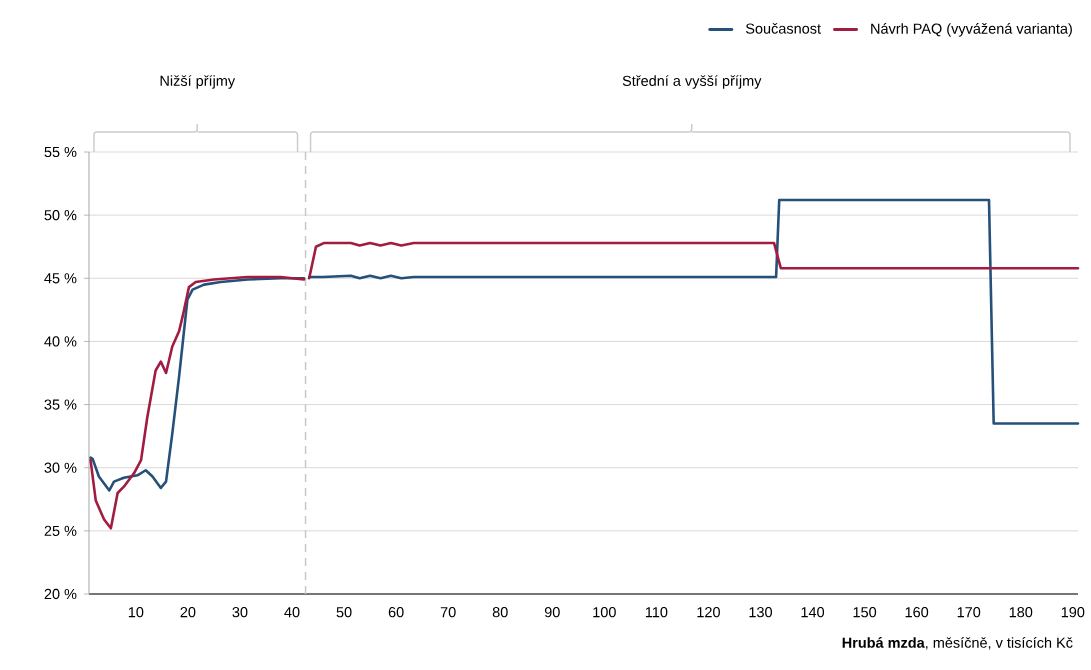 This screenshot has width=1091, height=670. What do you see at coordinates (136, 612) in the screenshot?
I see `x-tick-label: 10` at bounding box center [136, 612].